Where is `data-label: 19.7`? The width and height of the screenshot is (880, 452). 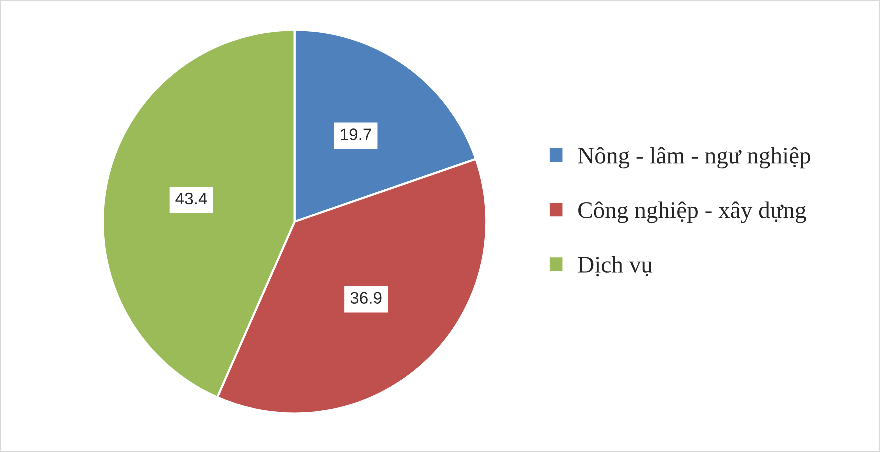
data-label: 19.7 is located at coordinates (356, 134).